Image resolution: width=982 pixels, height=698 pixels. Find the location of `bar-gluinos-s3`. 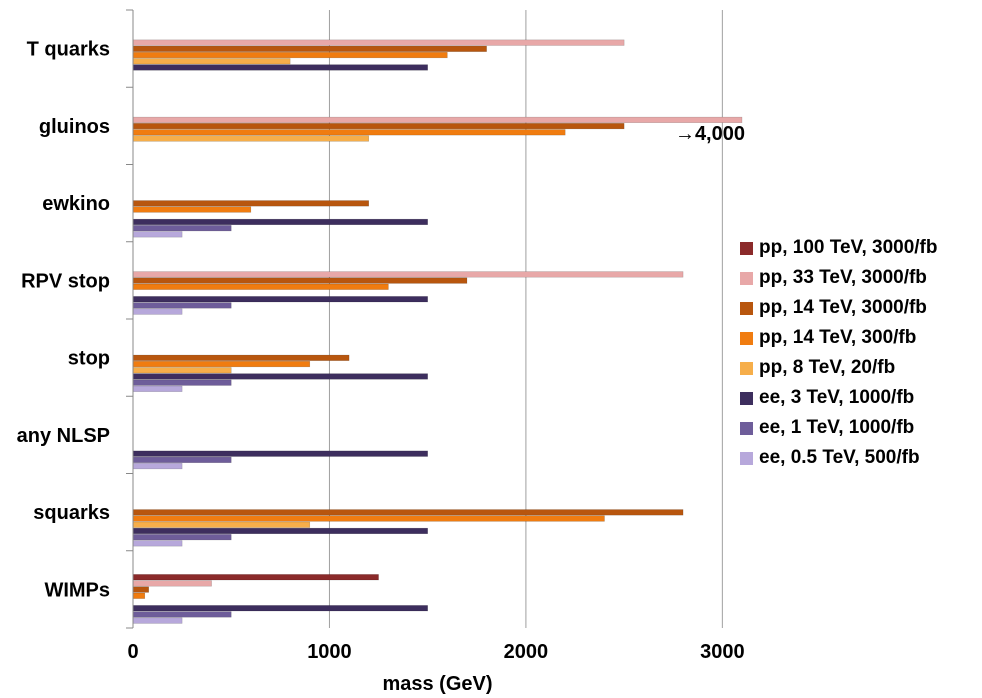

bar-gluinos-s3 is located at coordinates (349, 132).